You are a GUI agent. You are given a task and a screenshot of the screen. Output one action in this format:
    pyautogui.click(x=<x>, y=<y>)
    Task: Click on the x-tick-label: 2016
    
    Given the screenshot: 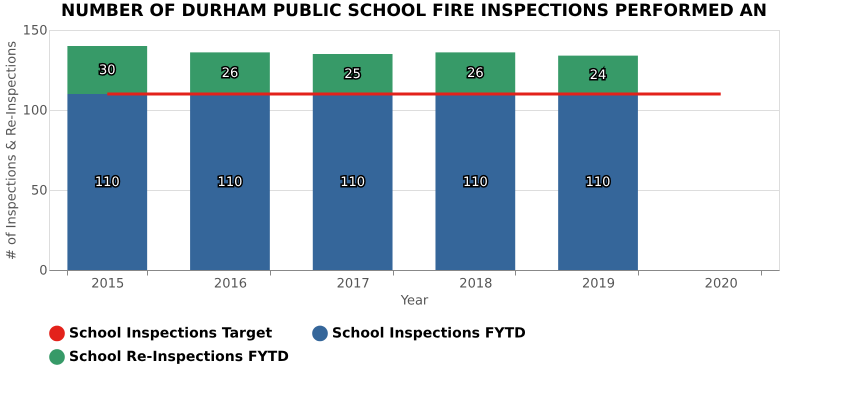 What is the action you would take?
    pyautogui.click(x=231, y=284)
    